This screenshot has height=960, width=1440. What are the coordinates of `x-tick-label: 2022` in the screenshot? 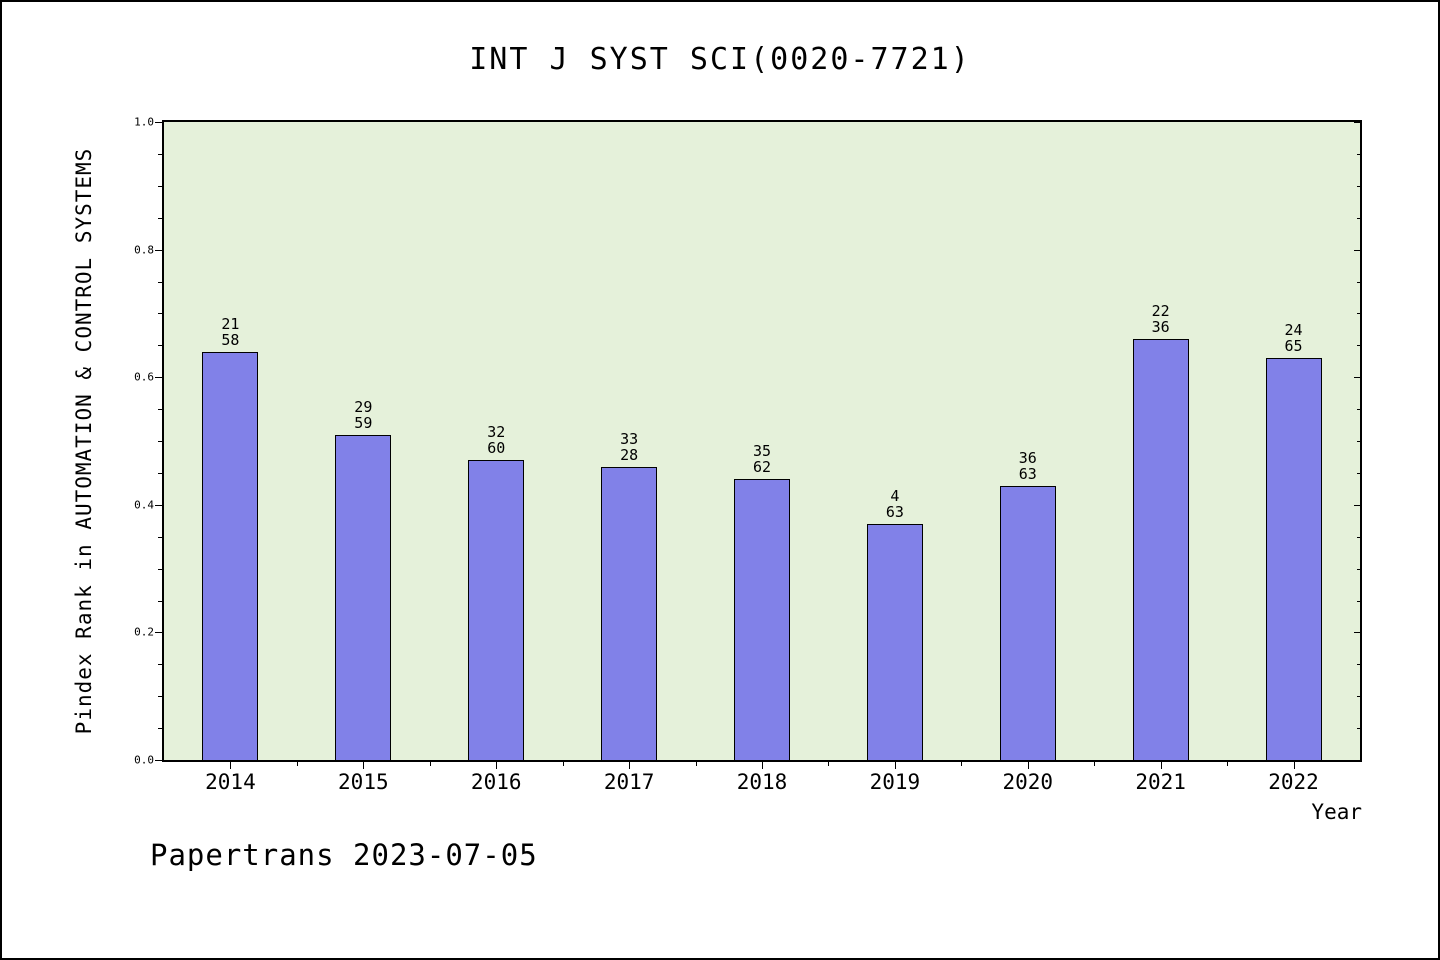 It's located at (1293, 782).